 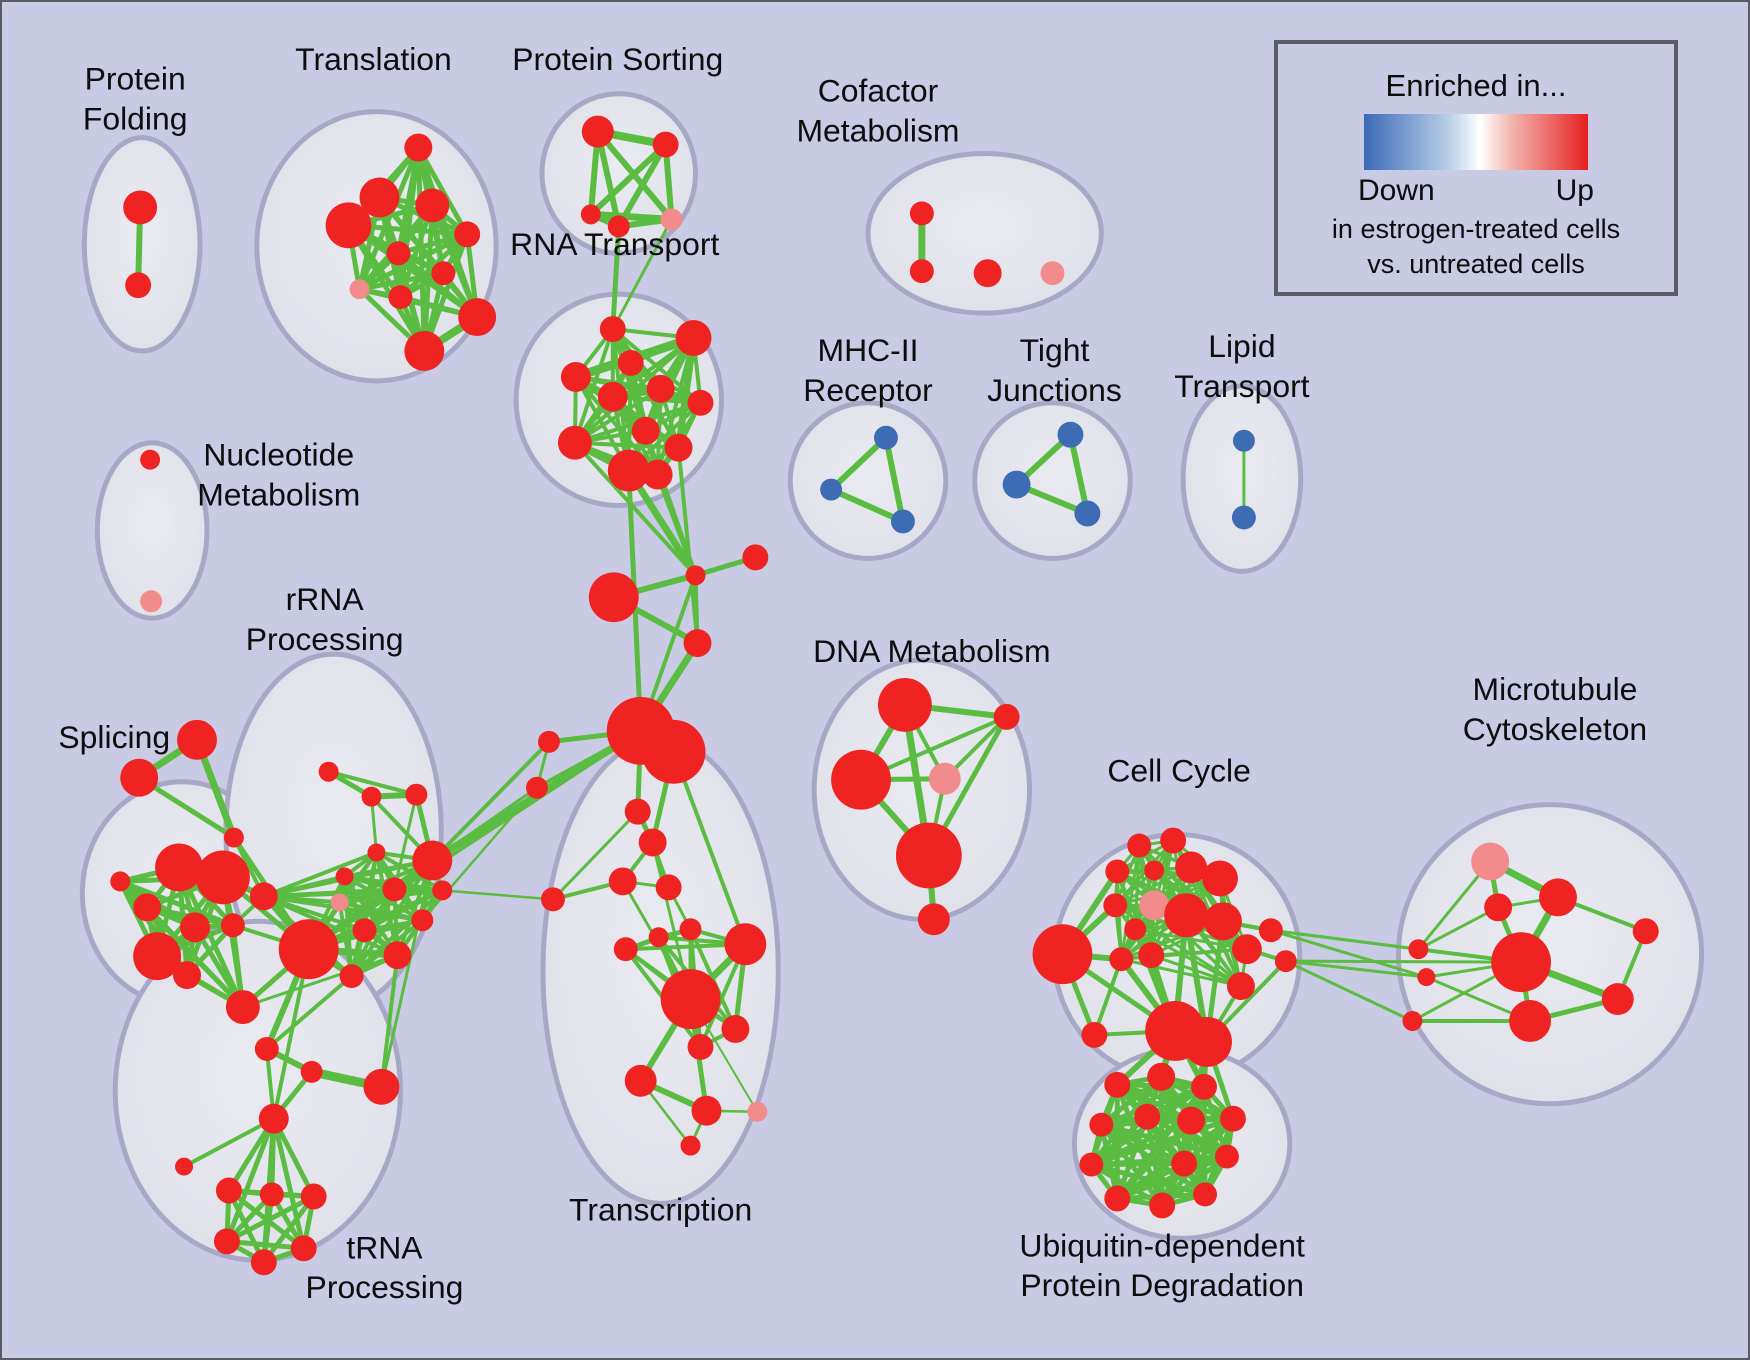 What do you see at coordinates (877, 111) in the screenshot?
I see `cluster-label-cofactor-metabolism: Cofactor Metabolism` at bounding box center [877, 111].